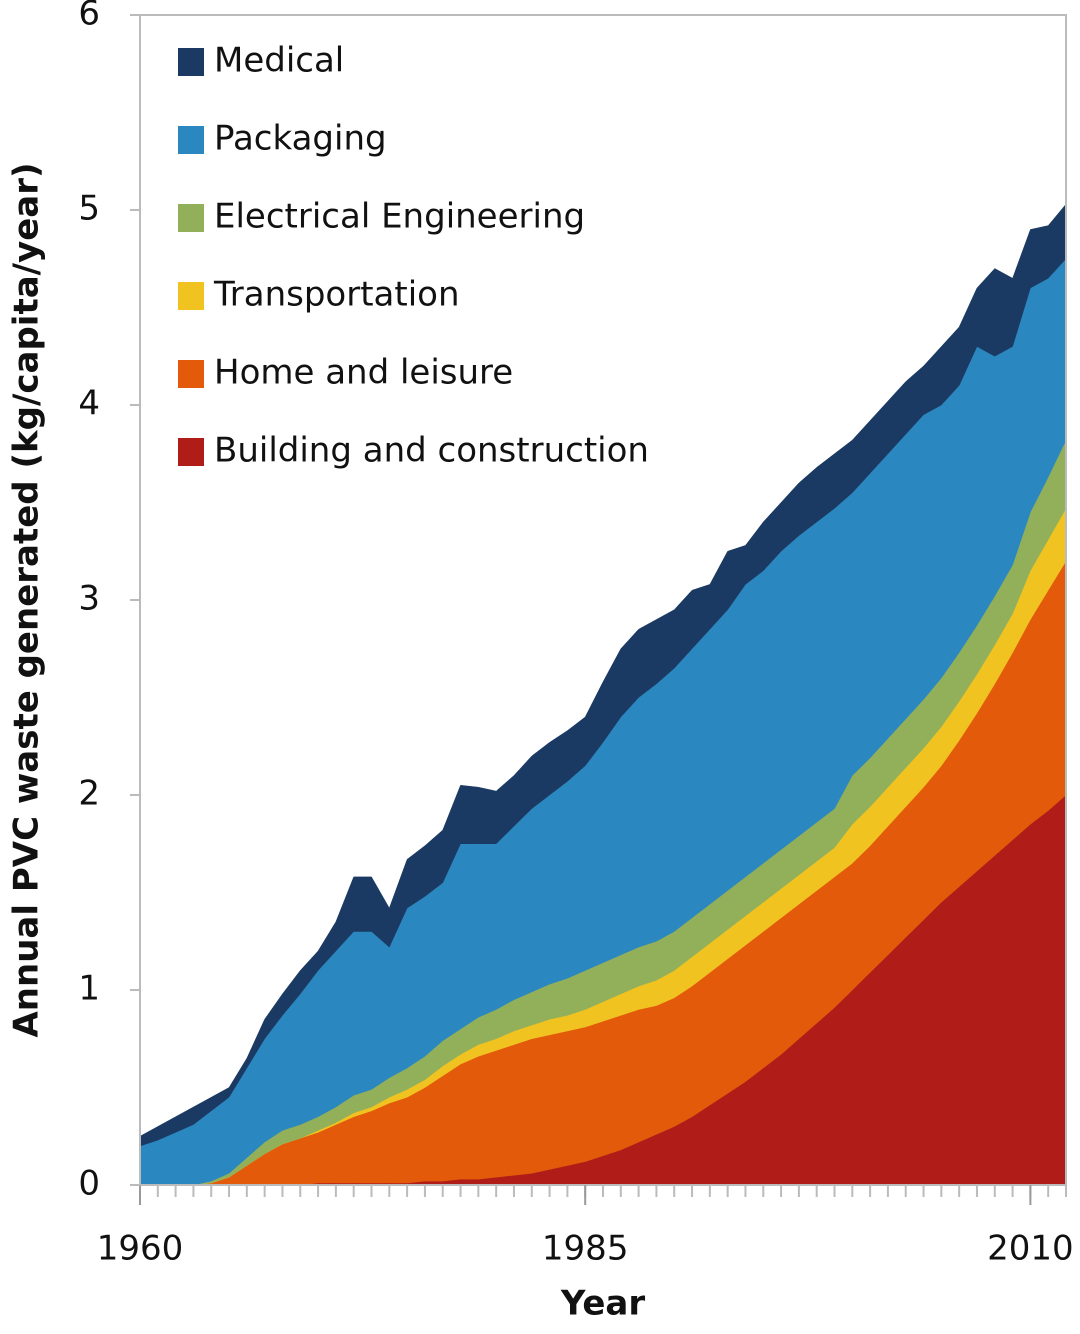 This screenshot has height=1334, width=1080. Describe the element at coordinates (336, 295) in the screenshot. I see `legend-label: Transportation` at that location.